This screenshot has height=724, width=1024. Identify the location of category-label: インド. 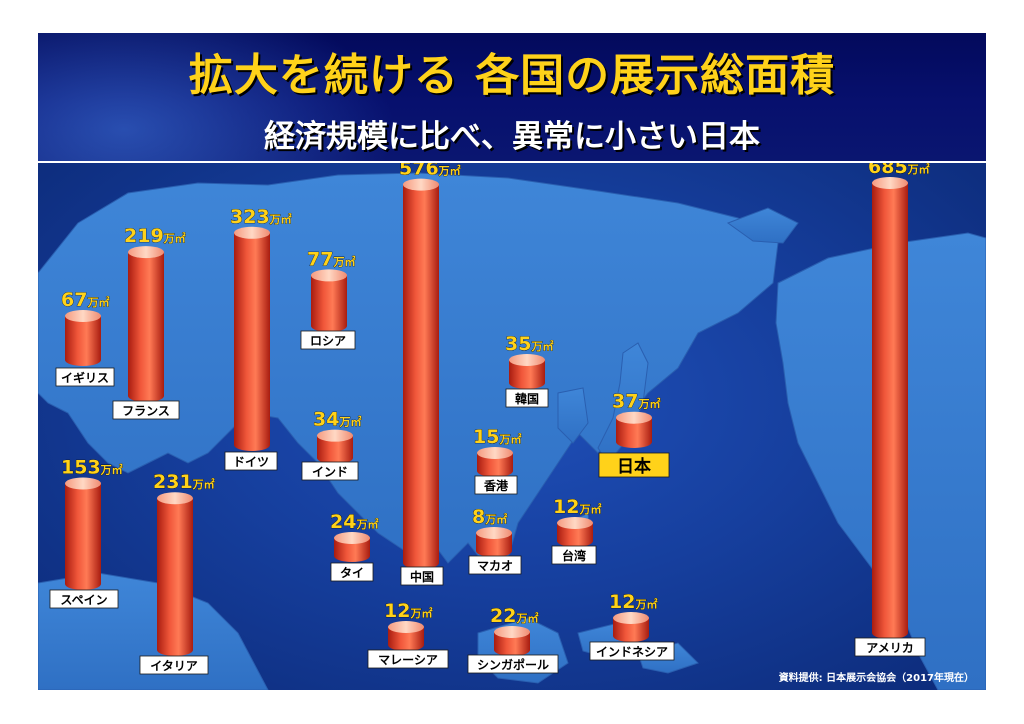
(330, 472).